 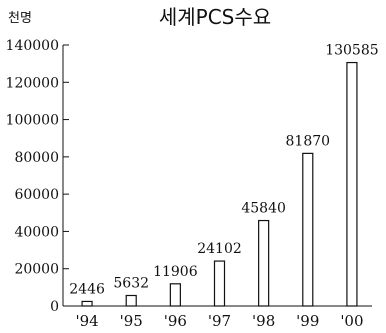 What do you see at coordinates (87, 289) in the screenshot?
I see `data-label: 2446` at bounding box center [87, 289].